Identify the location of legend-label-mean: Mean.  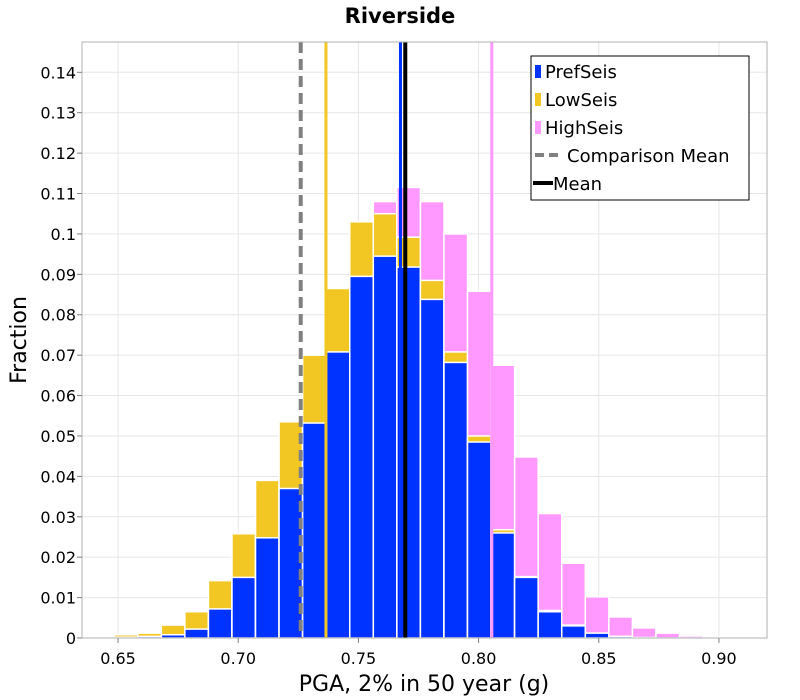
(577, 184).